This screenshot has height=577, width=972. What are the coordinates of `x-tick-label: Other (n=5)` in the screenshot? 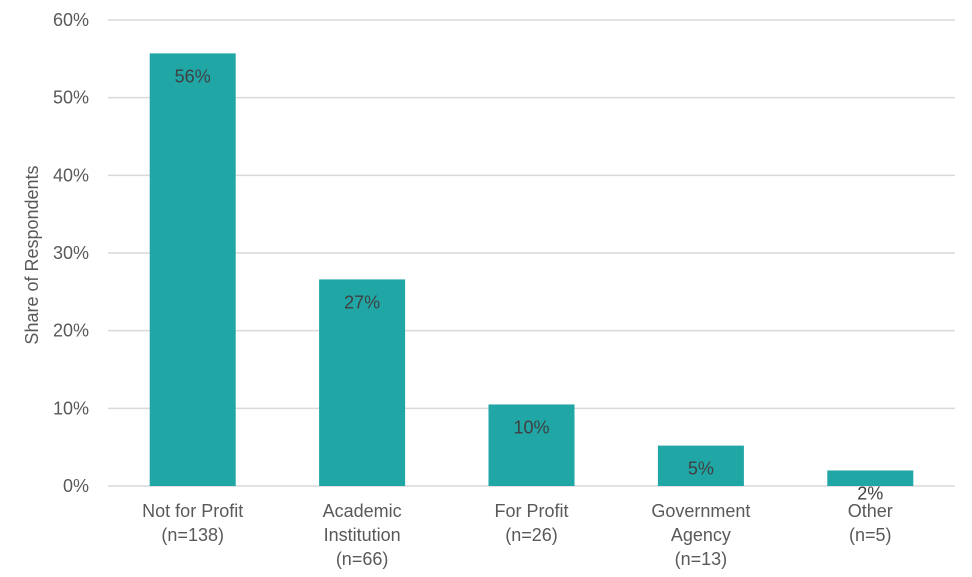 It's located at (870, 523).